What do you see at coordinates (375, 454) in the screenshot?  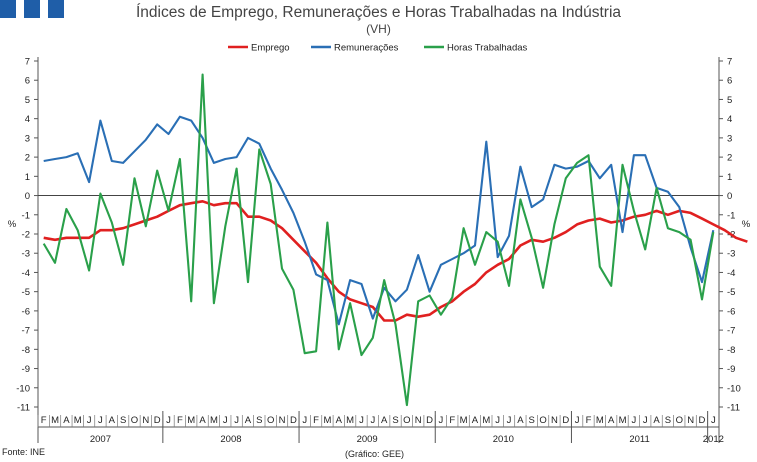 I see `credit-note: (Gráfico: GEE)` at bounding box center [375, 454].